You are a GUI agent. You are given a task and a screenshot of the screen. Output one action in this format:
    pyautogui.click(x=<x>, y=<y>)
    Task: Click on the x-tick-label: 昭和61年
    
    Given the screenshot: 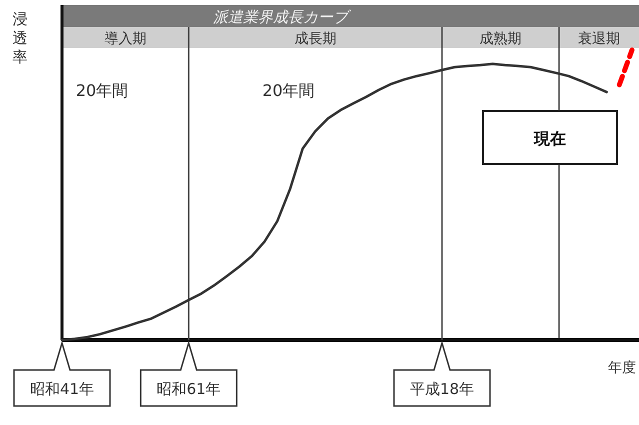 What is the action you would take?
    pyautogui.click(x=188, y=389)
    